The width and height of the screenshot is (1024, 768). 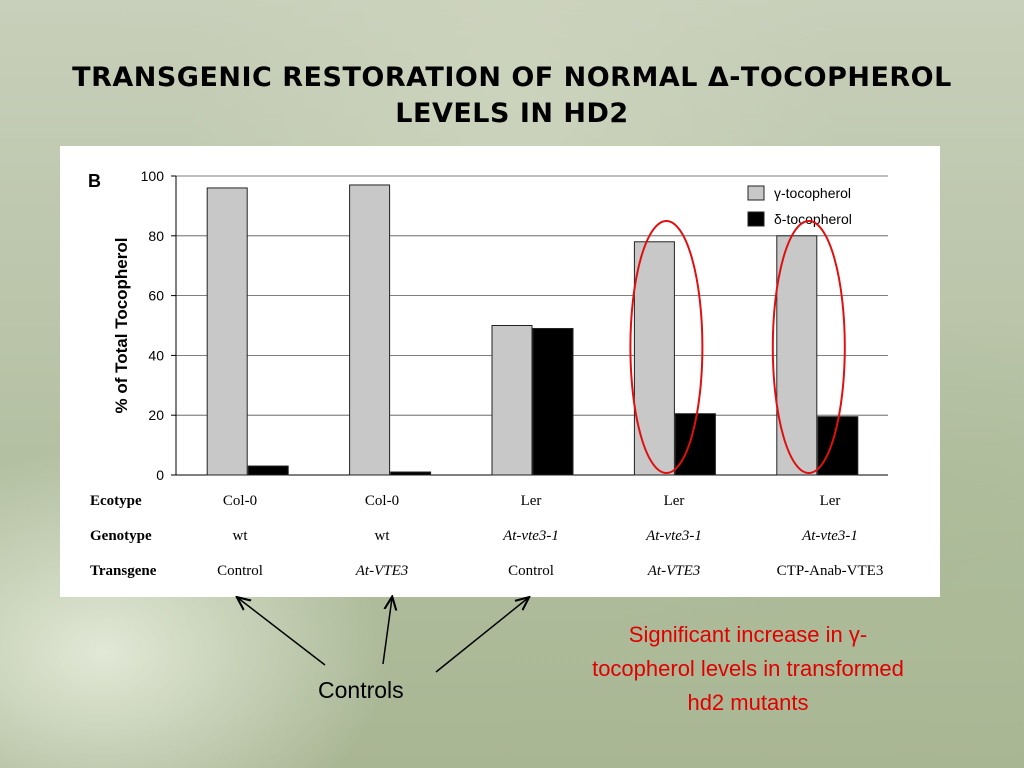 What do you see at coordinates (116, 501) in the screenshot?
I see `row-label-ecotype: Ecotype` at bounding box center [116, 501].